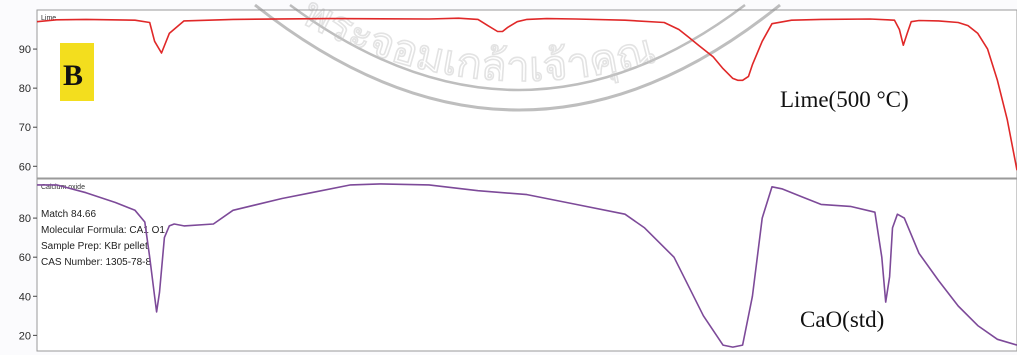  What do you see at coordinates (103, 230) in the screenshot?
I see `info-molecular-formula: Molecular Formula: CA1 O1` at bounding box center [103, 230].